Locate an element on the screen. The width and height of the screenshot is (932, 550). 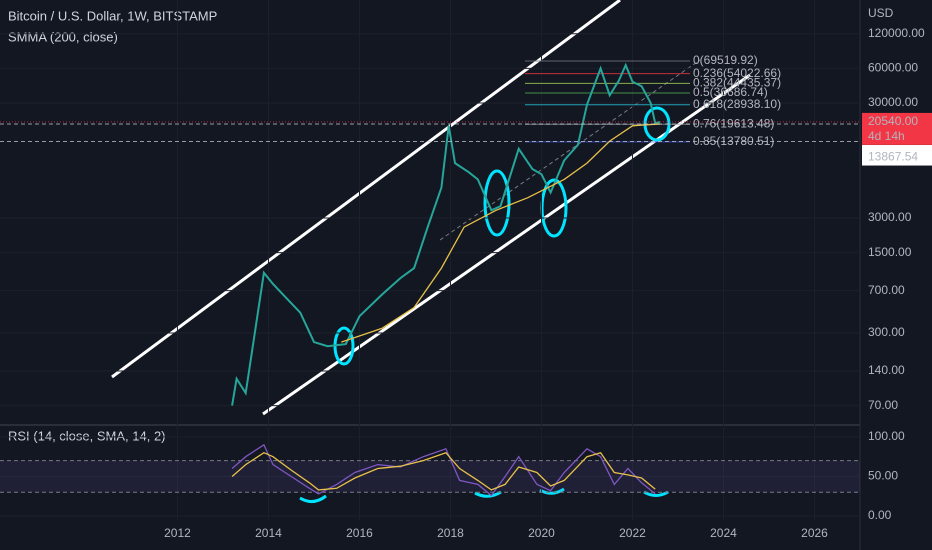
y-tick-label: 700.00 is located at coordinates (886, 290).